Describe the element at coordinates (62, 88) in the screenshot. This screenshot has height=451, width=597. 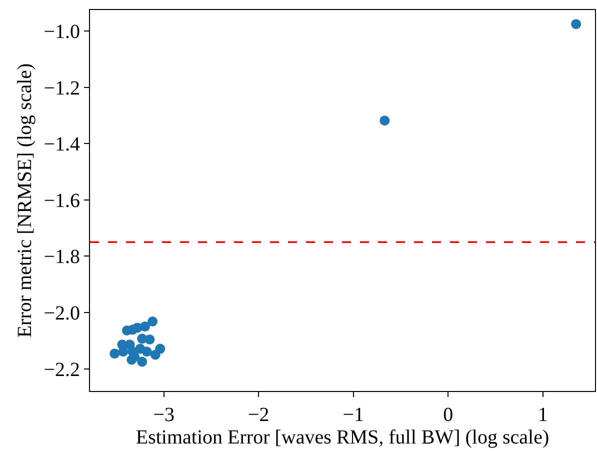
I see `y-tick-label: −1.2` at that location.